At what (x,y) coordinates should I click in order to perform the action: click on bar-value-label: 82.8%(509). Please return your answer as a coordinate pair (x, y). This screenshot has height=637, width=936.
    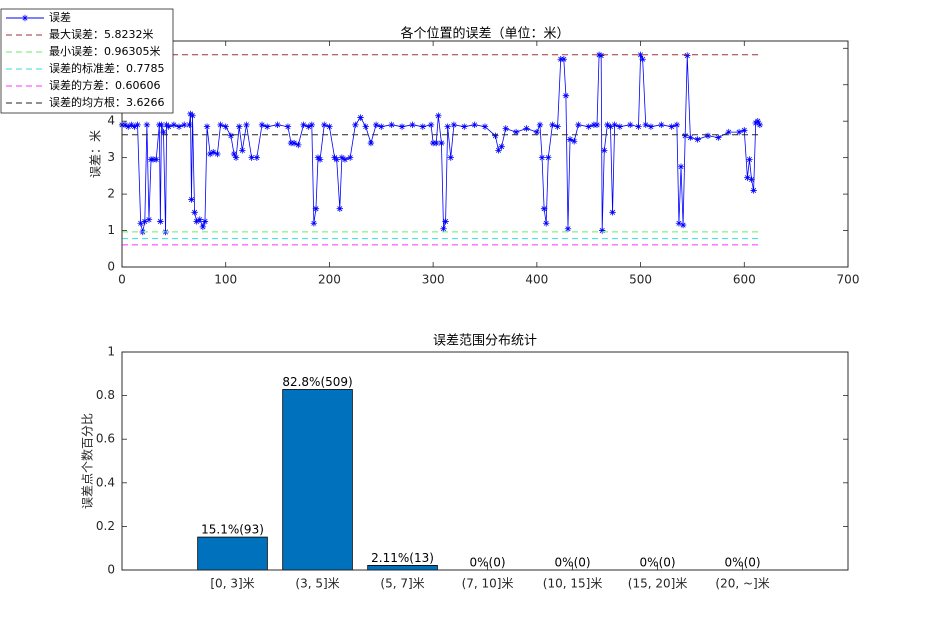
    Looking at the image, I should click on (317, 382).